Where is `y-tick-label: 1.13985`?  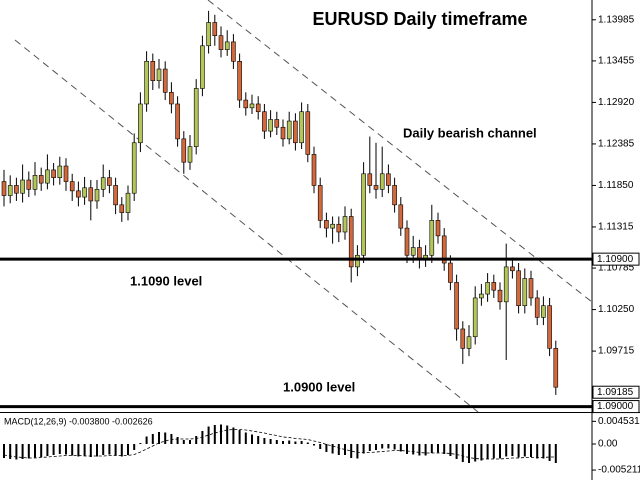 y-tick-label: 1.13985 is located at coordinates (616, 19).